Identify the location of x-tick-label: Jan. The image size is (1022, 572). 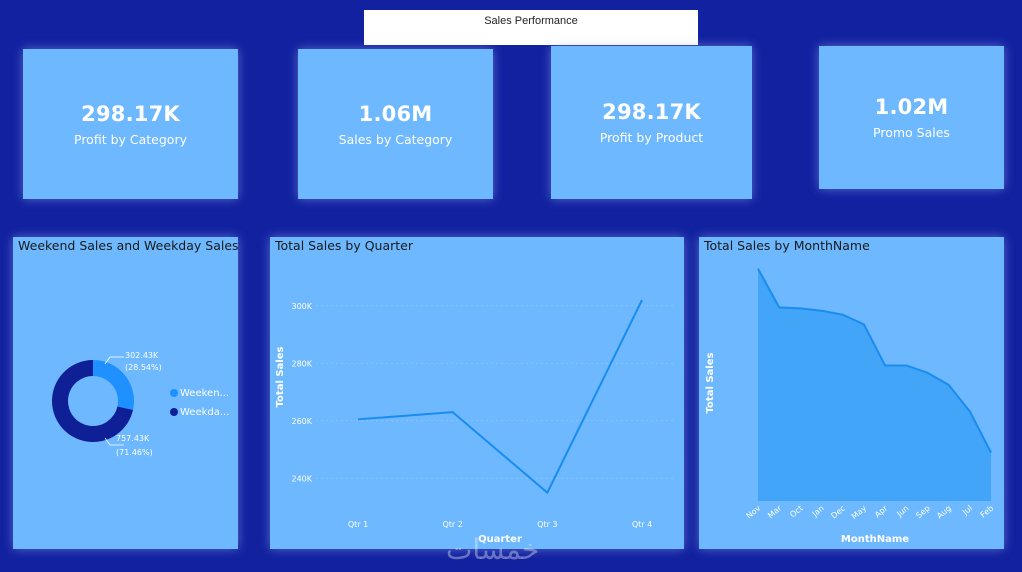
(818, 511).